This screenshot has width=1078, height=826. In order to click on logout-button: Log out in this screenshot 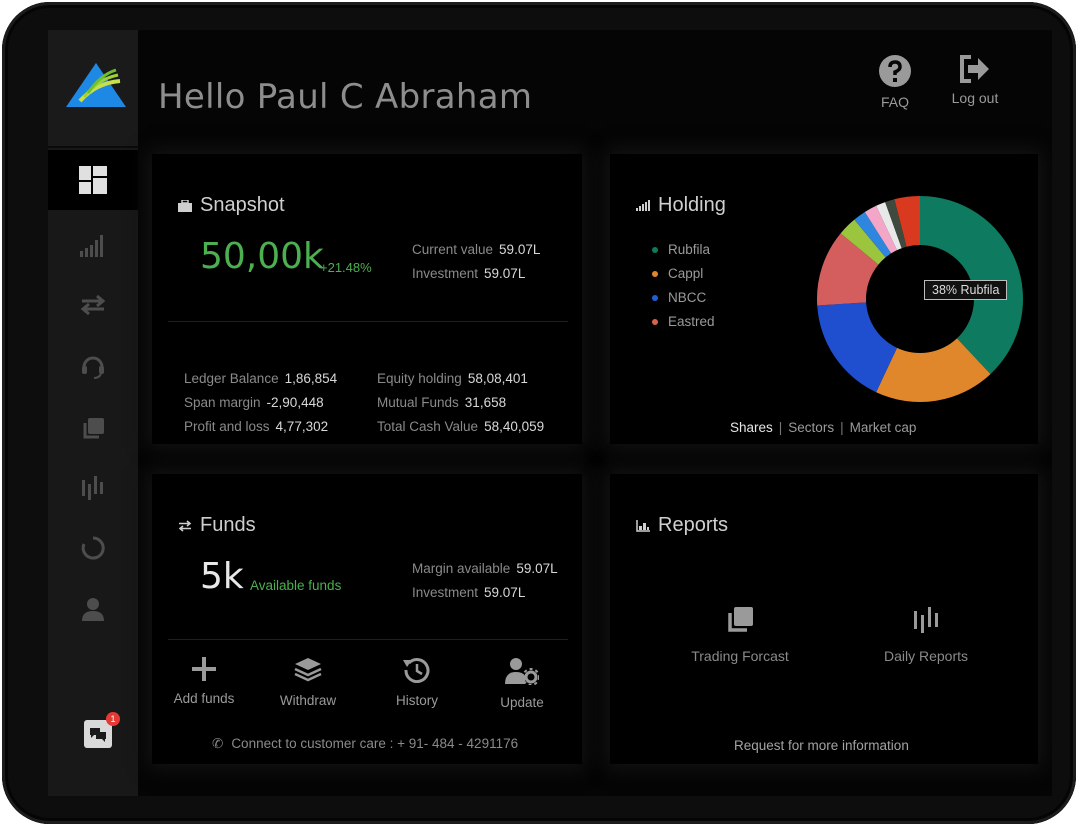, I will do `click(975, 92)`.